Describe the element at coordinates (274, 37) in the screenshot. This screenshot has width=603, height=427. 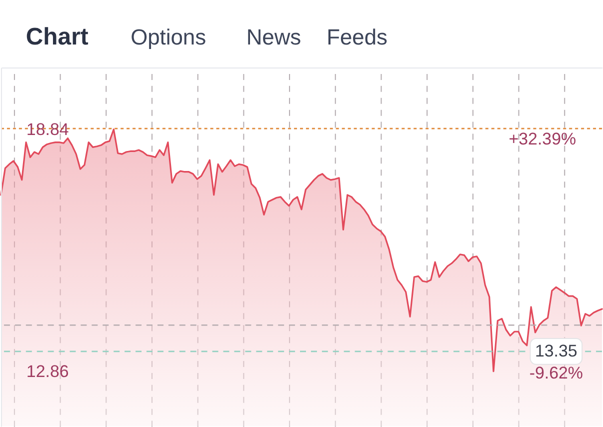
I see `text: News` at that location.